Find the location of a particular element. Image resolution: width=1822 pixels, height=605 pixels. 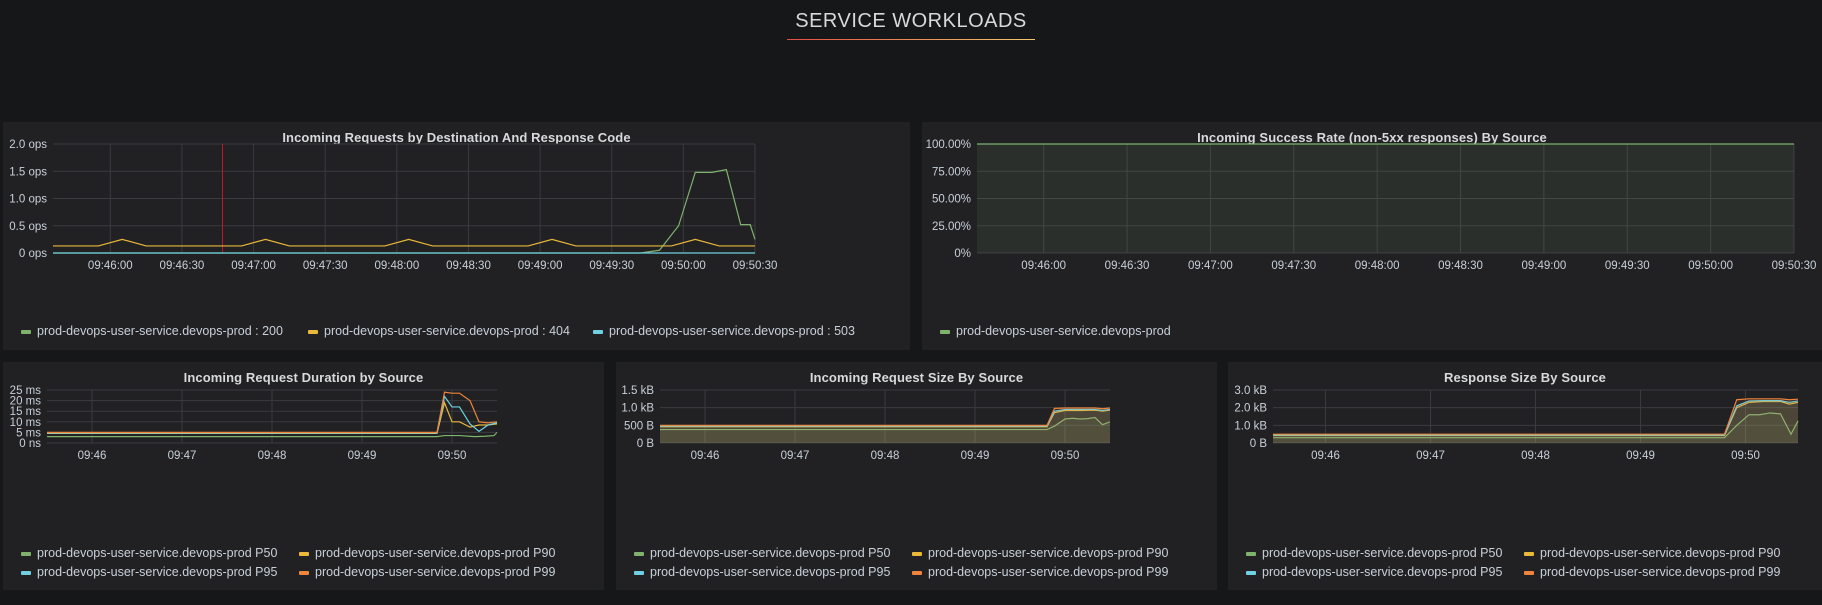

legend-item-success: prod-devops-user-service.devops-prod is located at coordinates (1055, 331).